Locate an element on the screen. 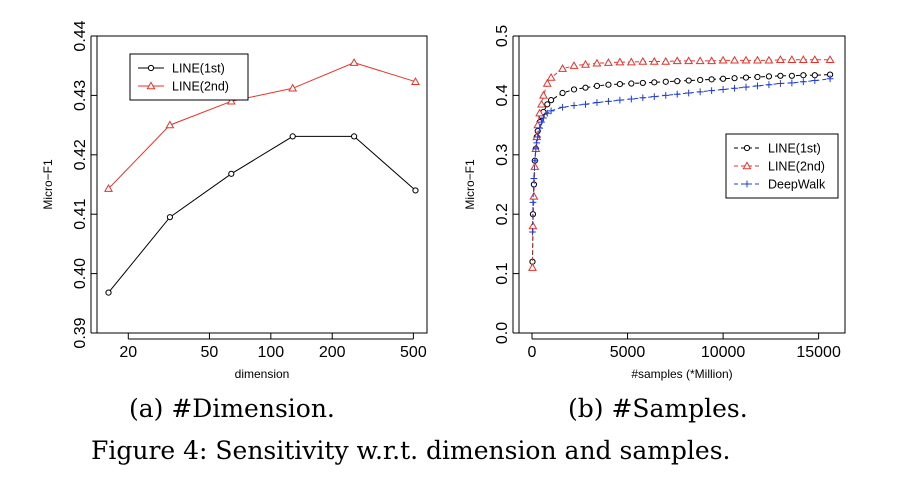  y-tick-label: 0.41 is located at coordinates (80, 214).